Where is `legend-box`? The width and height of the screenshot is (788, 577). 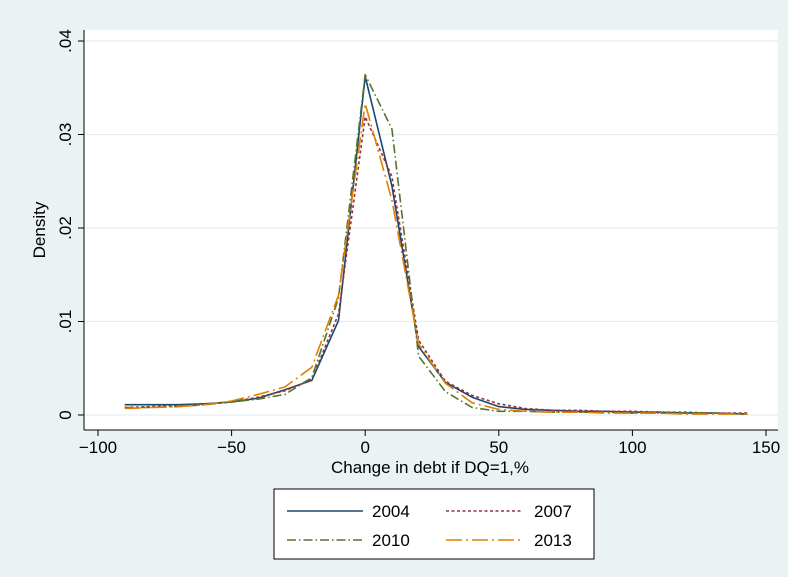 legend-box is located at coordinates (434, 524).